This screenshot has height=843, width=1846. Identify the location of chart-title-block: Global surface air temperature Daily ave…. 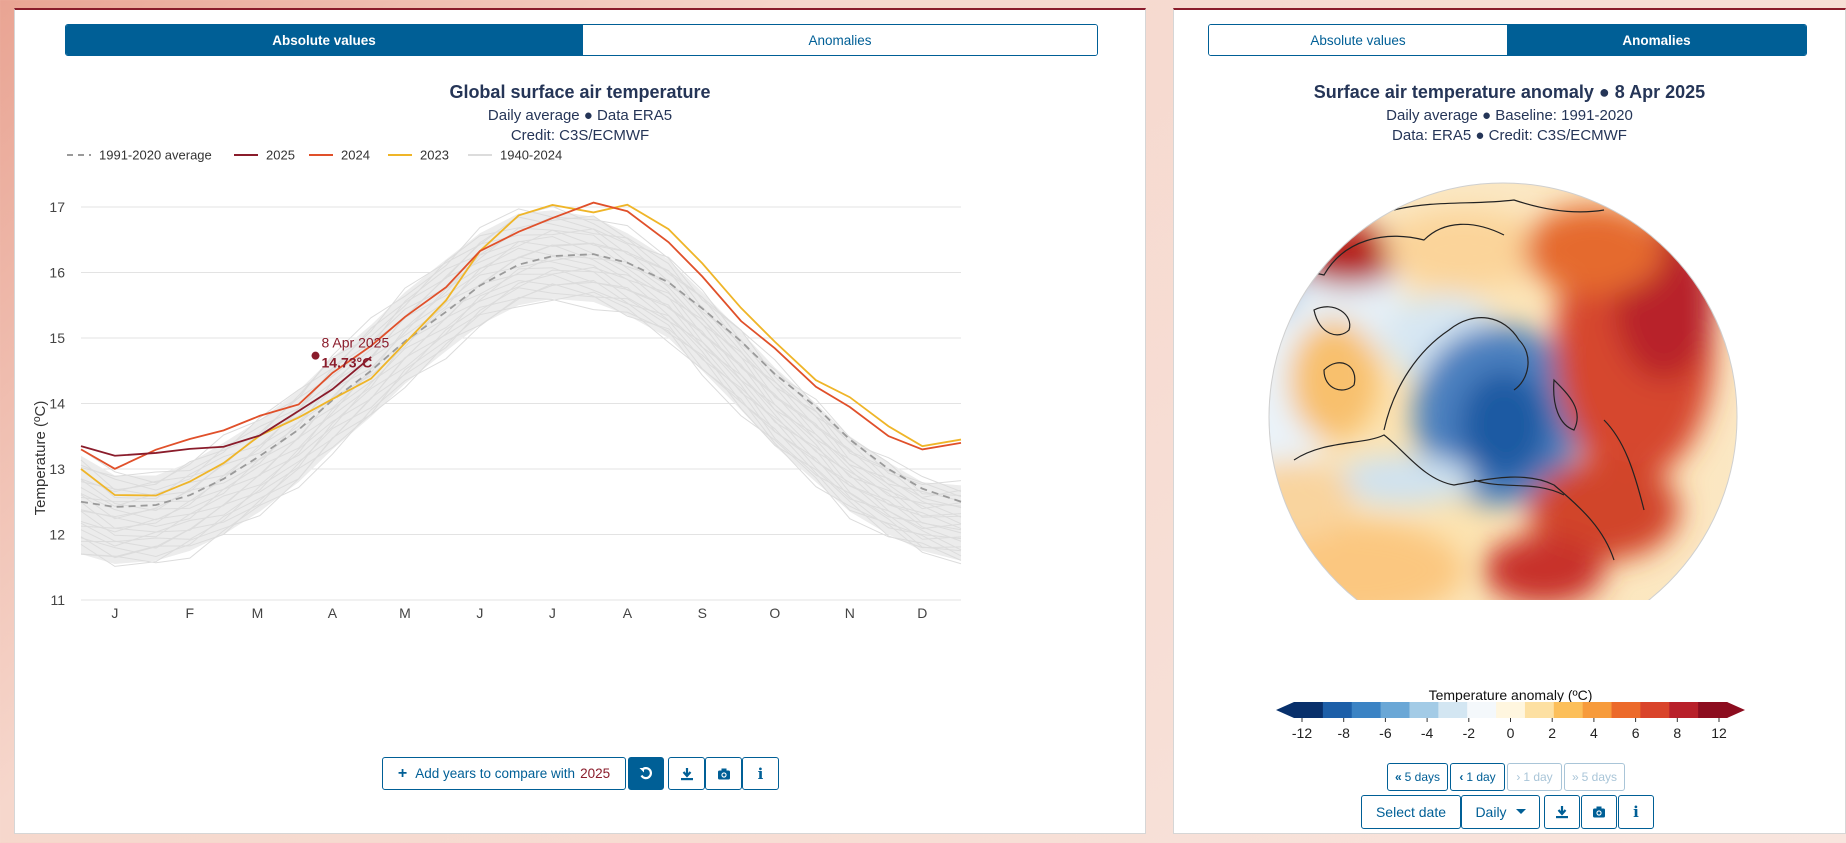
(580, 113).